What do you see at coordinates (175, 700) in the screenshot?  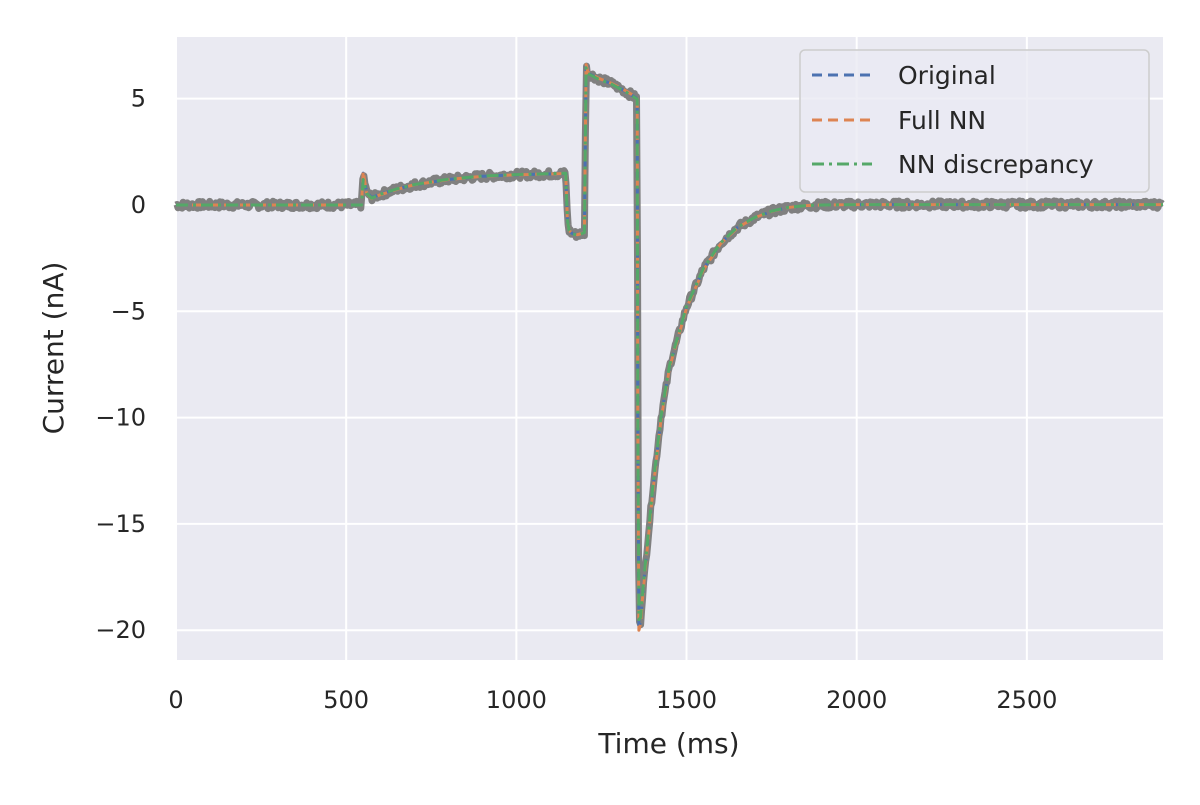 I see `x-tick-label: 0` at bounding box center [175, 700].